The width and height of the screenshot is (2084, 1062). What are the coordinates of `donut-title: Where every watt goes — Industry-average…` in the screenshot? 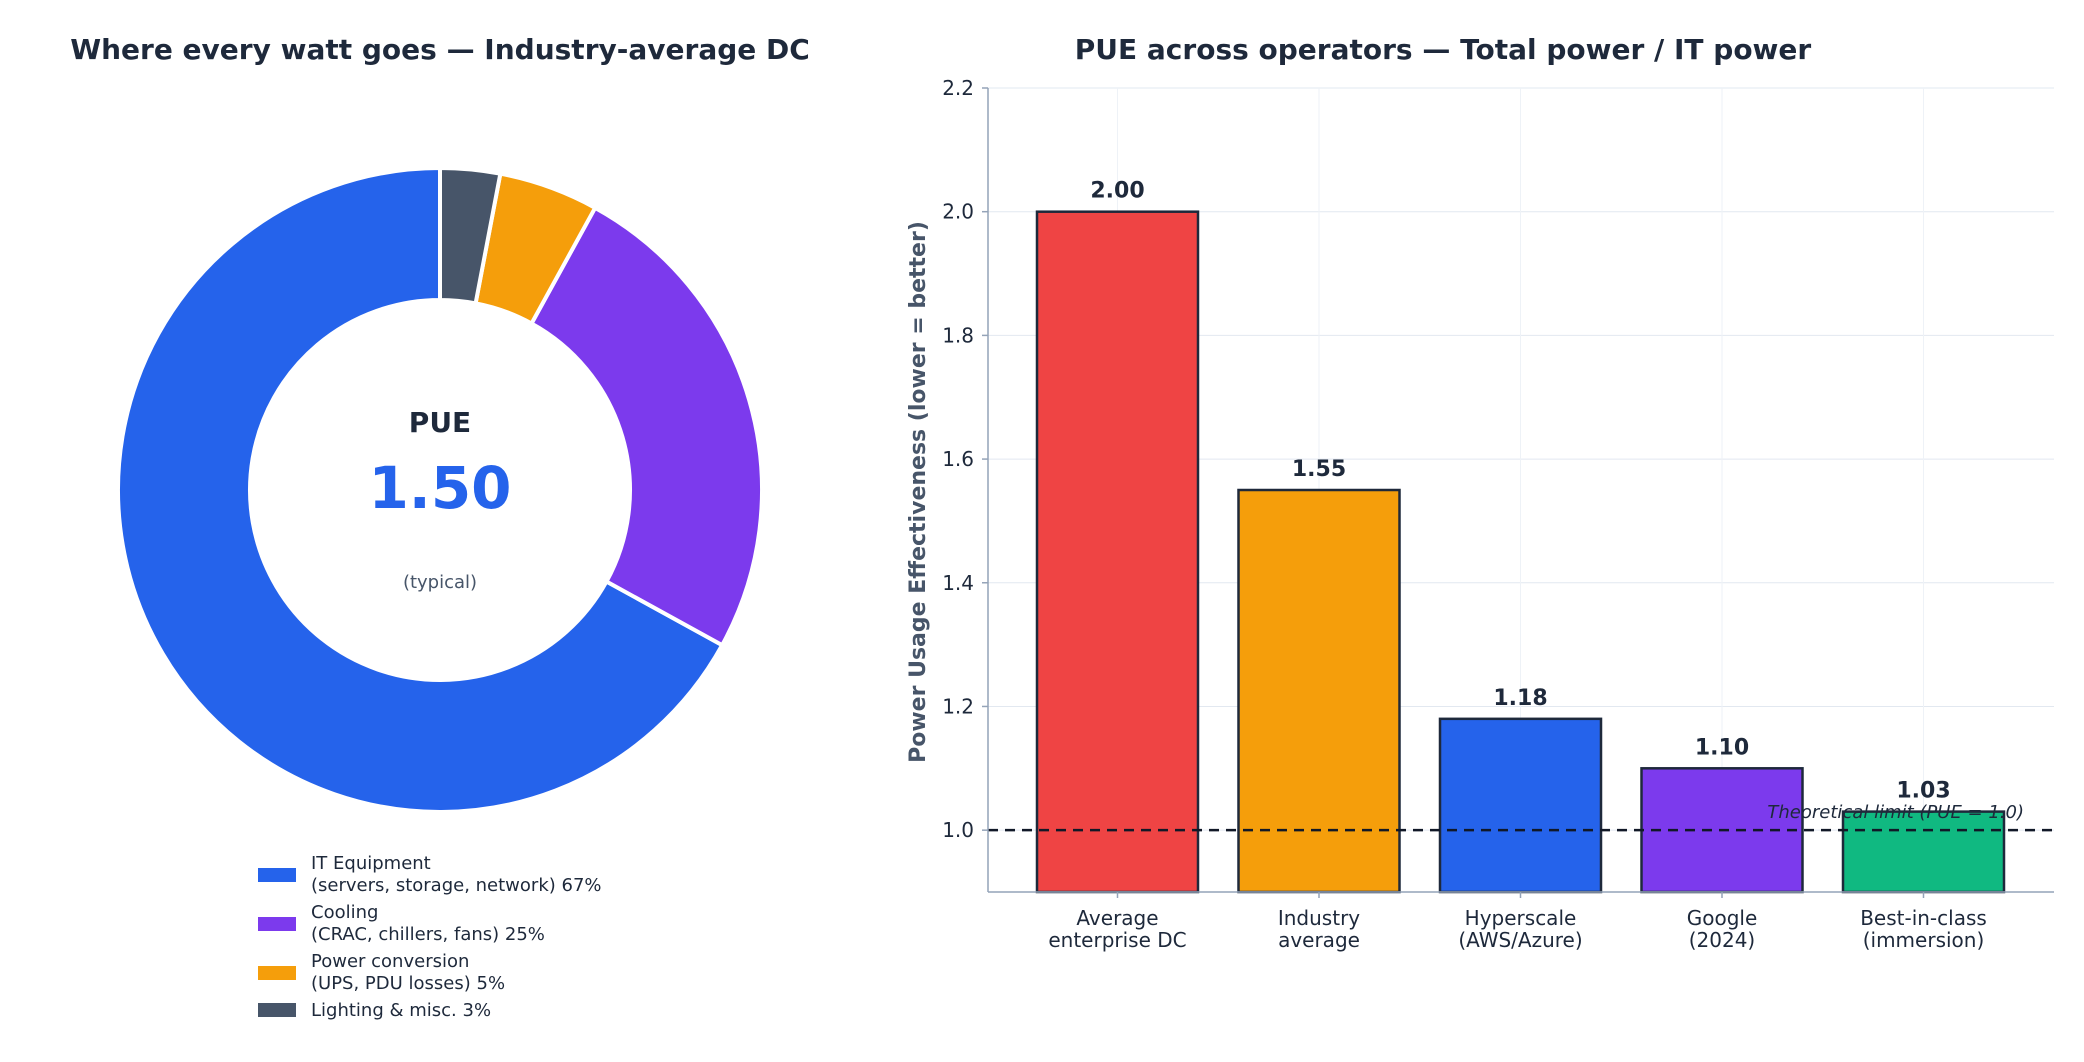 It's located at (440, 49).